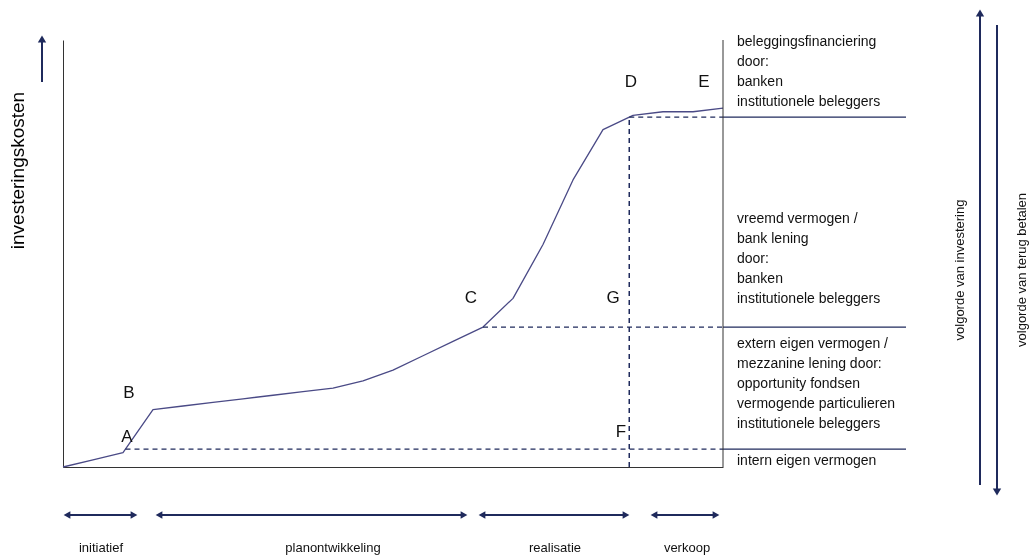  Describe the element at coordinates (17, 170) in the screenshot. I see `y-axis-title: investeringskosten` at that location.